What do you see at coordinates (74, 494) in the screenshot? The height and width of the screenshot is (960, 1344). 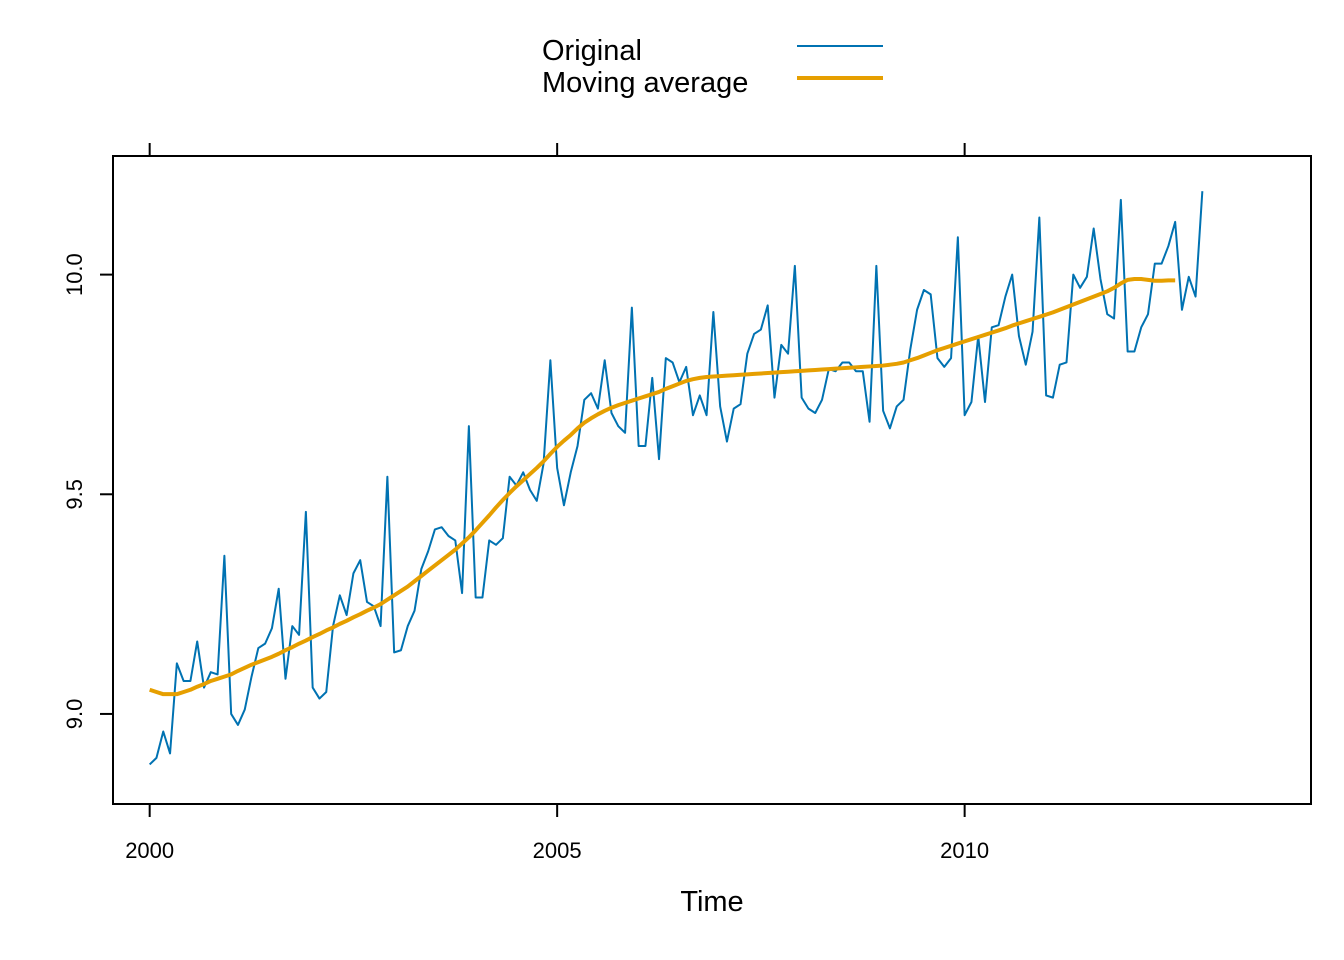 I see `y-tick-label: 9.5` at bounding box center [74, 494].